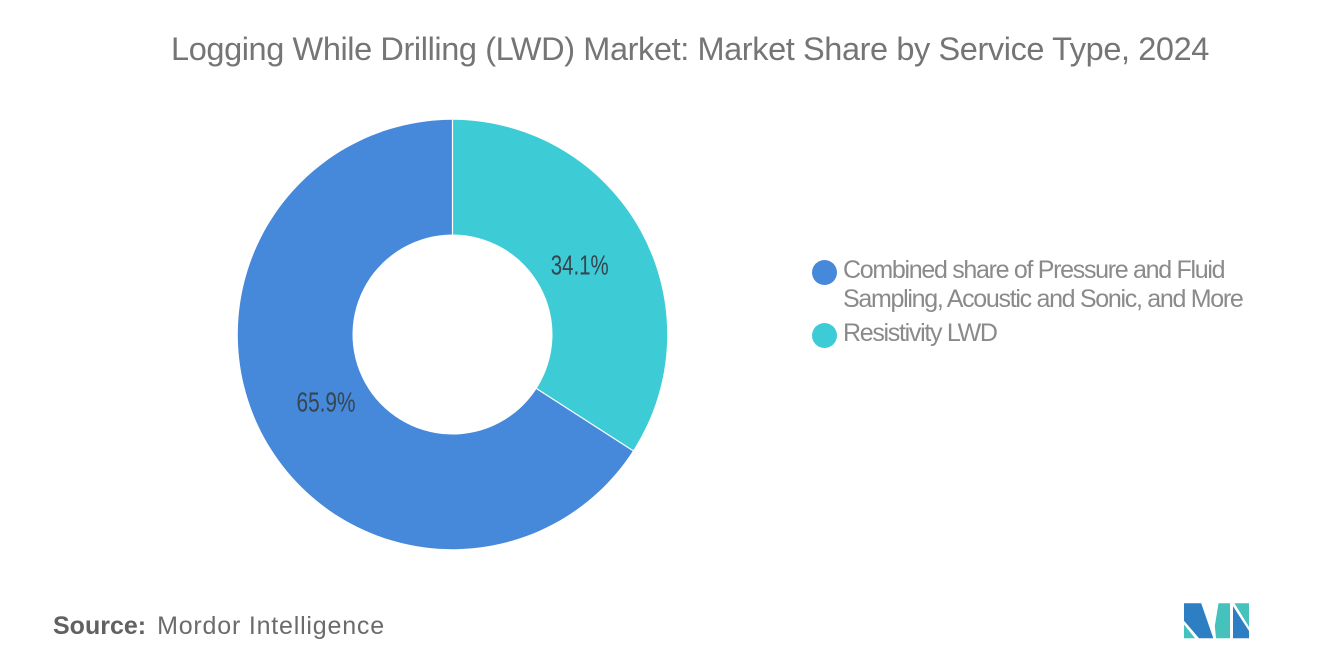 This screenshot has width=1320, height=665. Describe the element at coordinates (580, 265) in the screenshot. I see `svg-text: 34.1%` at that location.